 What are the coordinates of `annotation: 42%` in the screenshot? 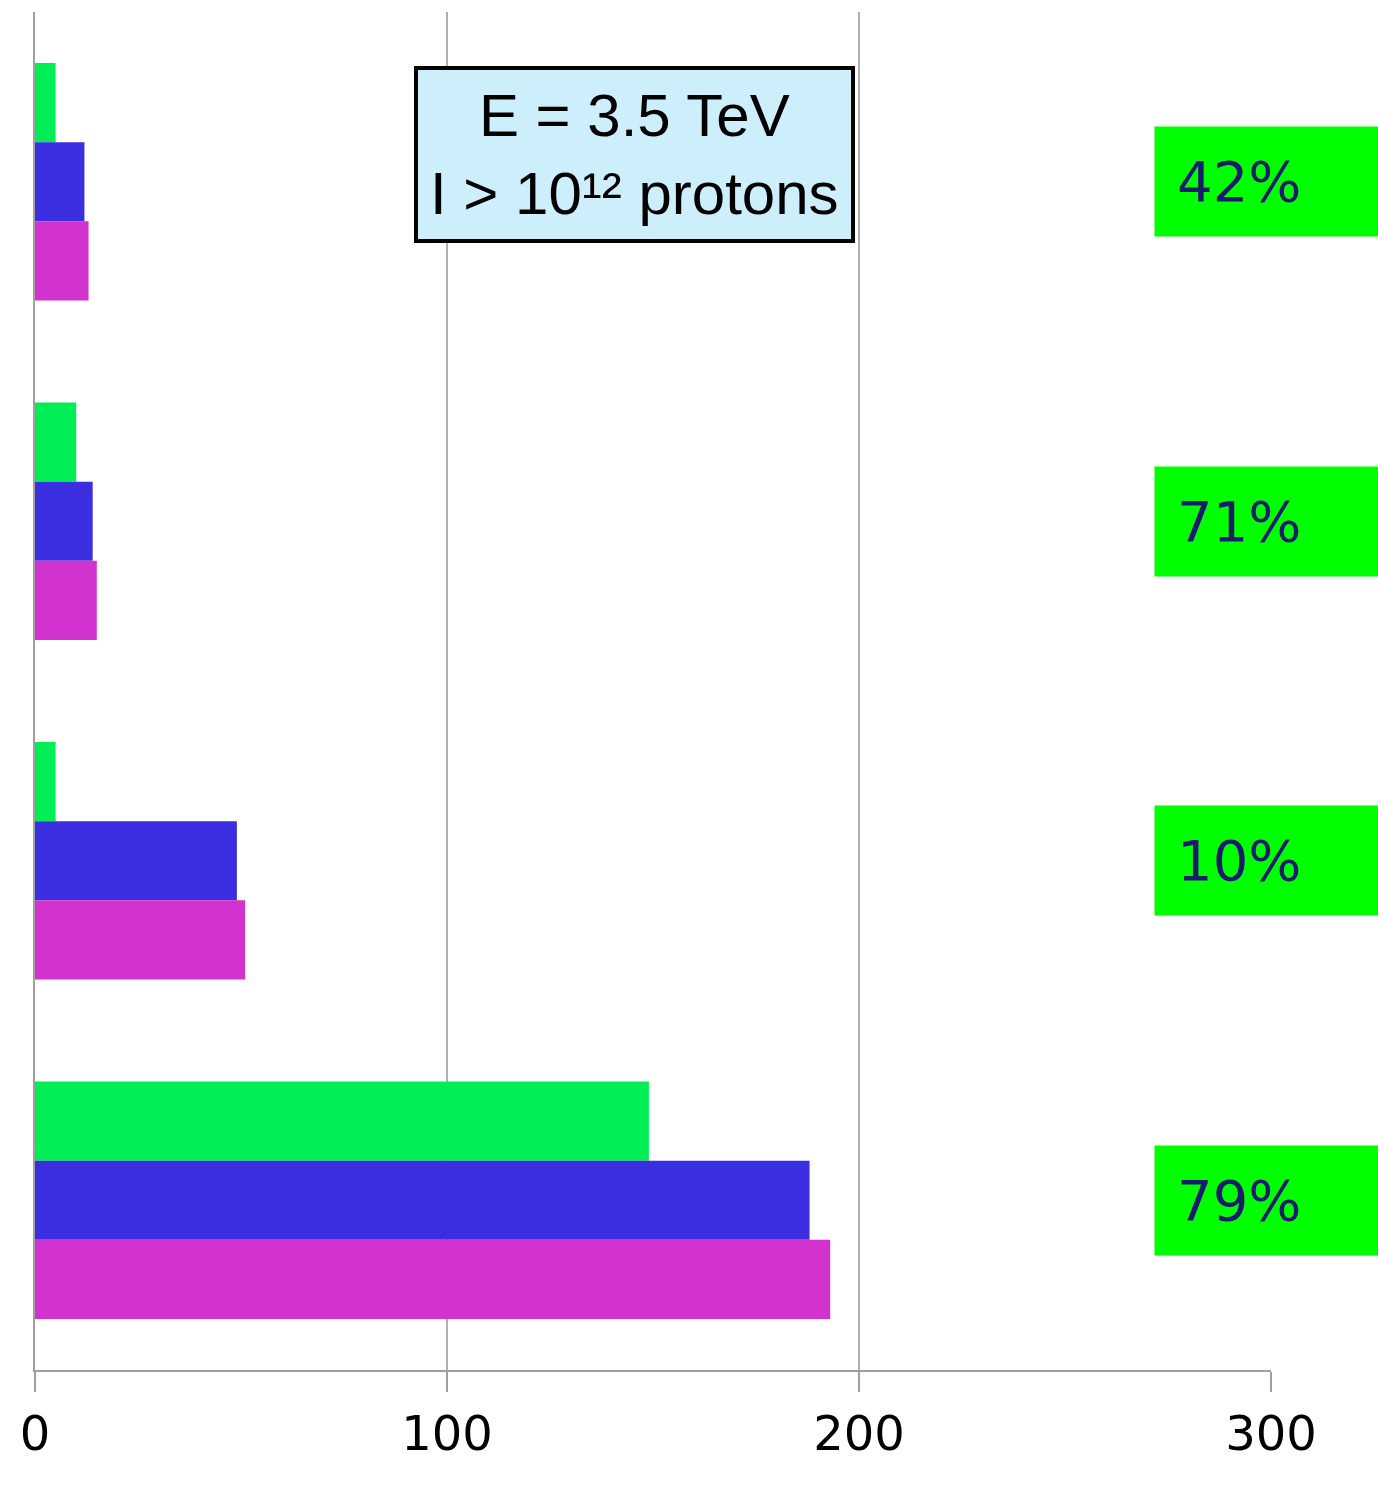 It's located at (1277, 181).